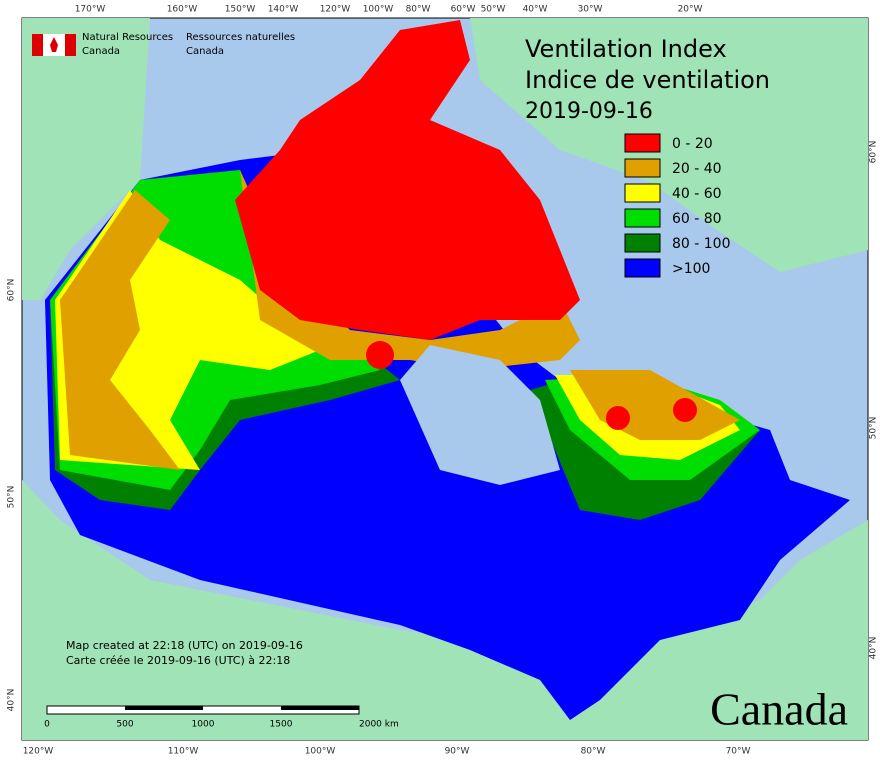  Describe the element at coordinates (184, 645) in the screenshot. I see `note: Map created at 22:18 (UTC) on 2019-09-16` at that location.